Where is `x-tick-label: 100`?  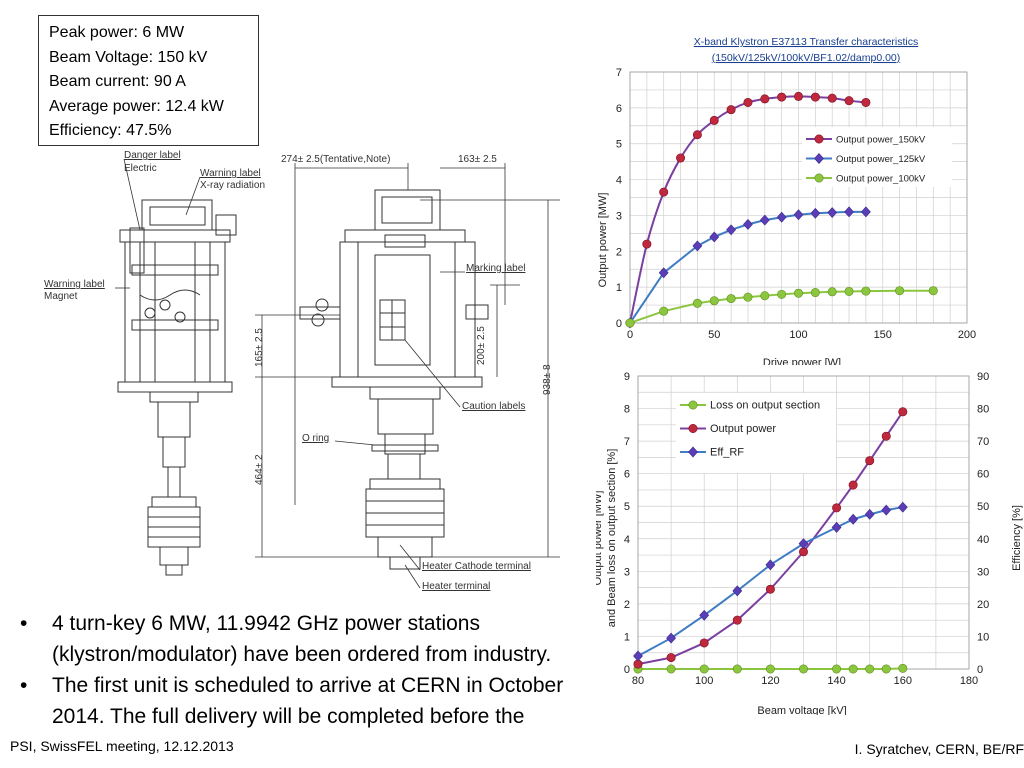
x-tick-label: 100 is located at coordinates (704, 681).